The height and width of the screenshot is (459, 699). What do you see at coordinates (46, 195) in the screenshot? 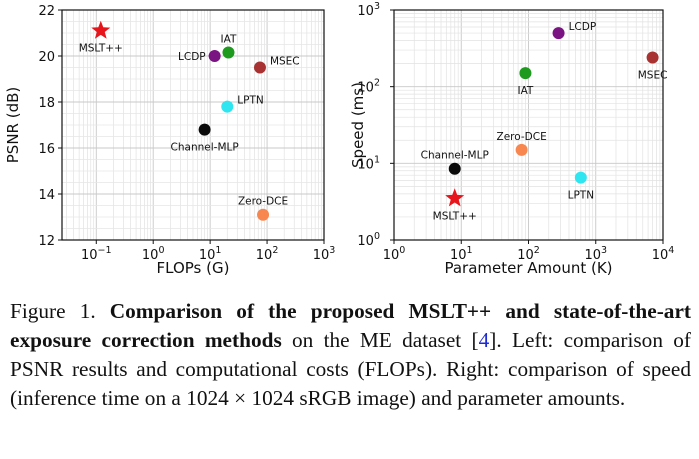
I see `y-tick-label: 14` at bounding box center [46, 195].